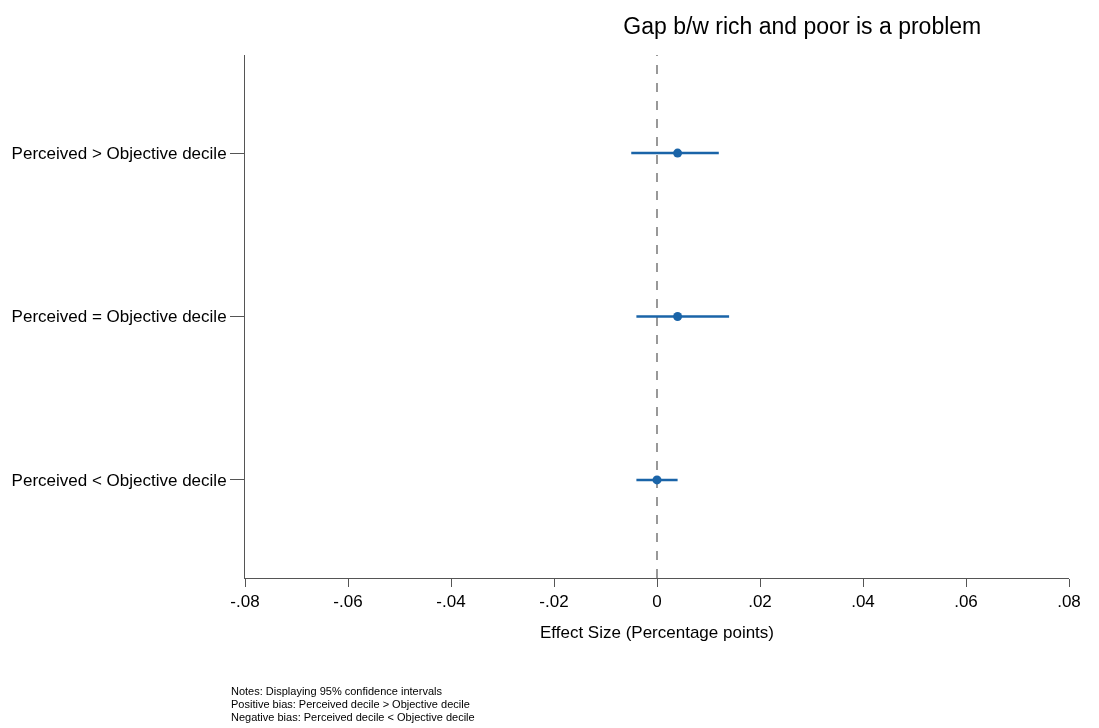 Image resolution: width=1099 pixels, height=728 pixels. Describe the element at coordinates (1069, 602) in the screenshot. I see `x-tick-label: .08` at that location.